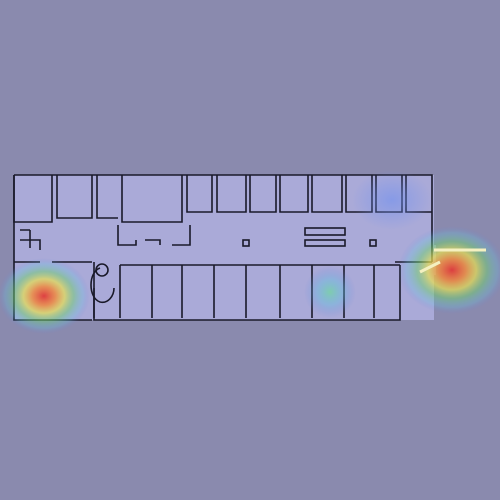 This screenshot has height=500, width=500. What do you see at coordinates (45, 296) in the screenshot?
I see `hotspot-west-wing-exit` at bounding box center [45, 296].